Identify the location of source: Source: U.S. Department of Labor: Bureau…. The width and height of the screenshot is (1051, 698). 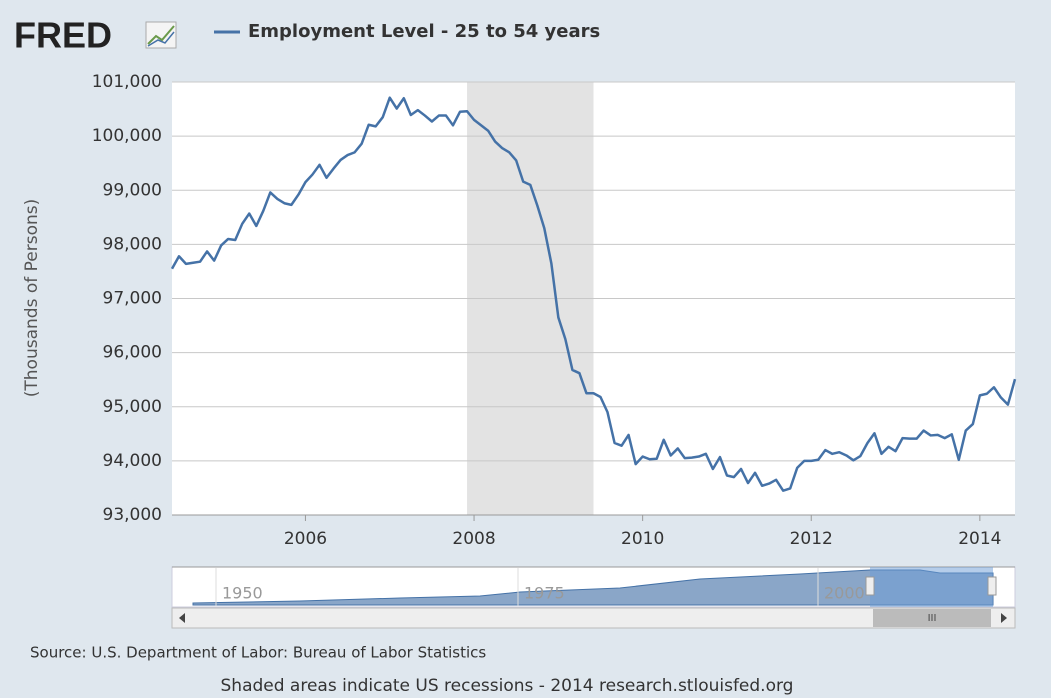
(258, 653).